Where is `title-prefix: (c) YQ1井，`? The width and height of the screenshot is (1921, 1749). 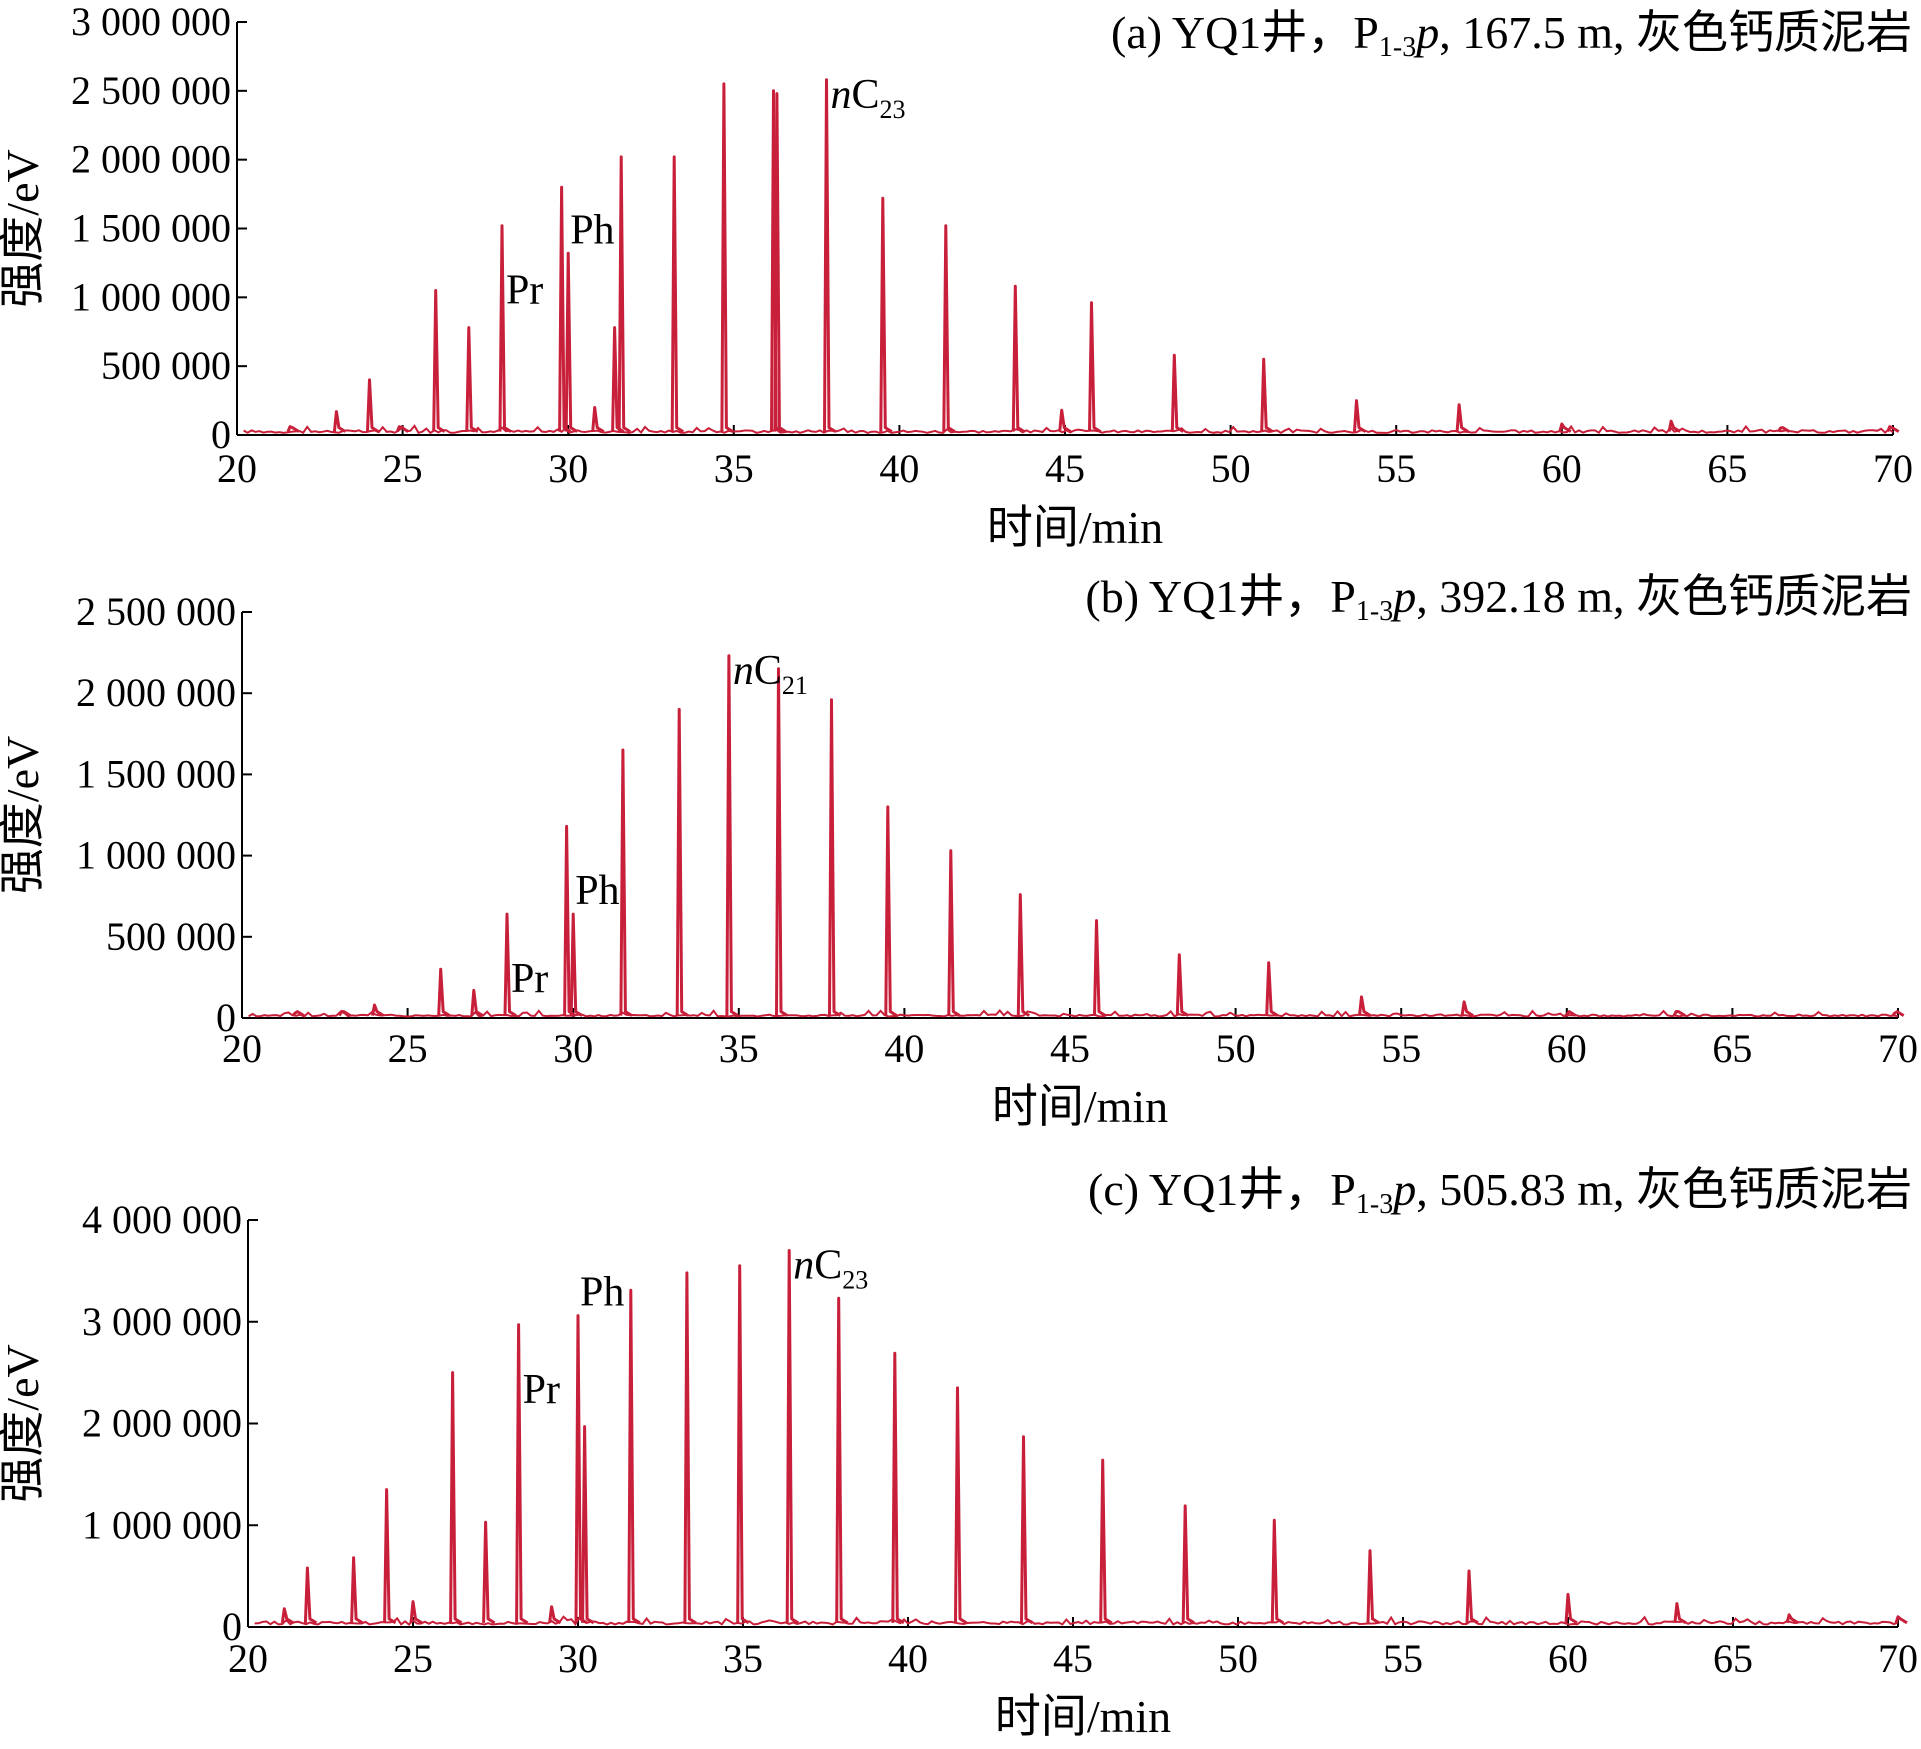 title-prefix: (c) YQ1井， is located at coordinates (1209, 1189).